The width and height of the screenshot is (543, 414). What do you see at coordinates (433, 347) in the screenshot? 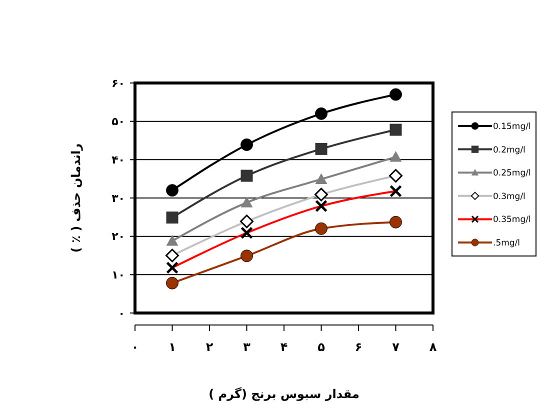
I see `x-tick-label: ۸` at bounding box center [433, 347].